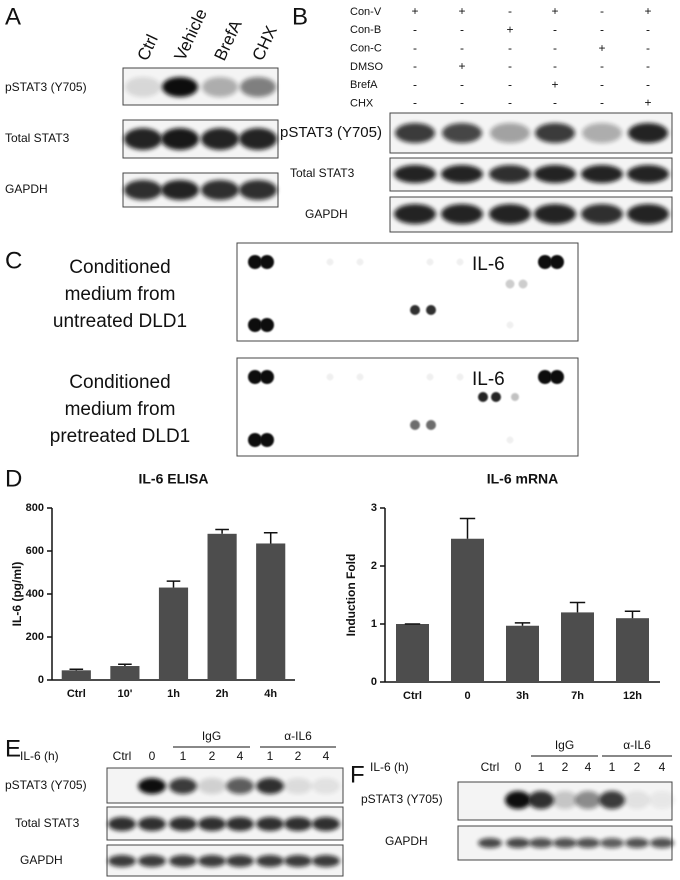 The width and height of the screenshot is (680, 880). What do you see at coordinates (35, 551) in the screenshot?
I see `label: 600` at bounding box center [35, 551].